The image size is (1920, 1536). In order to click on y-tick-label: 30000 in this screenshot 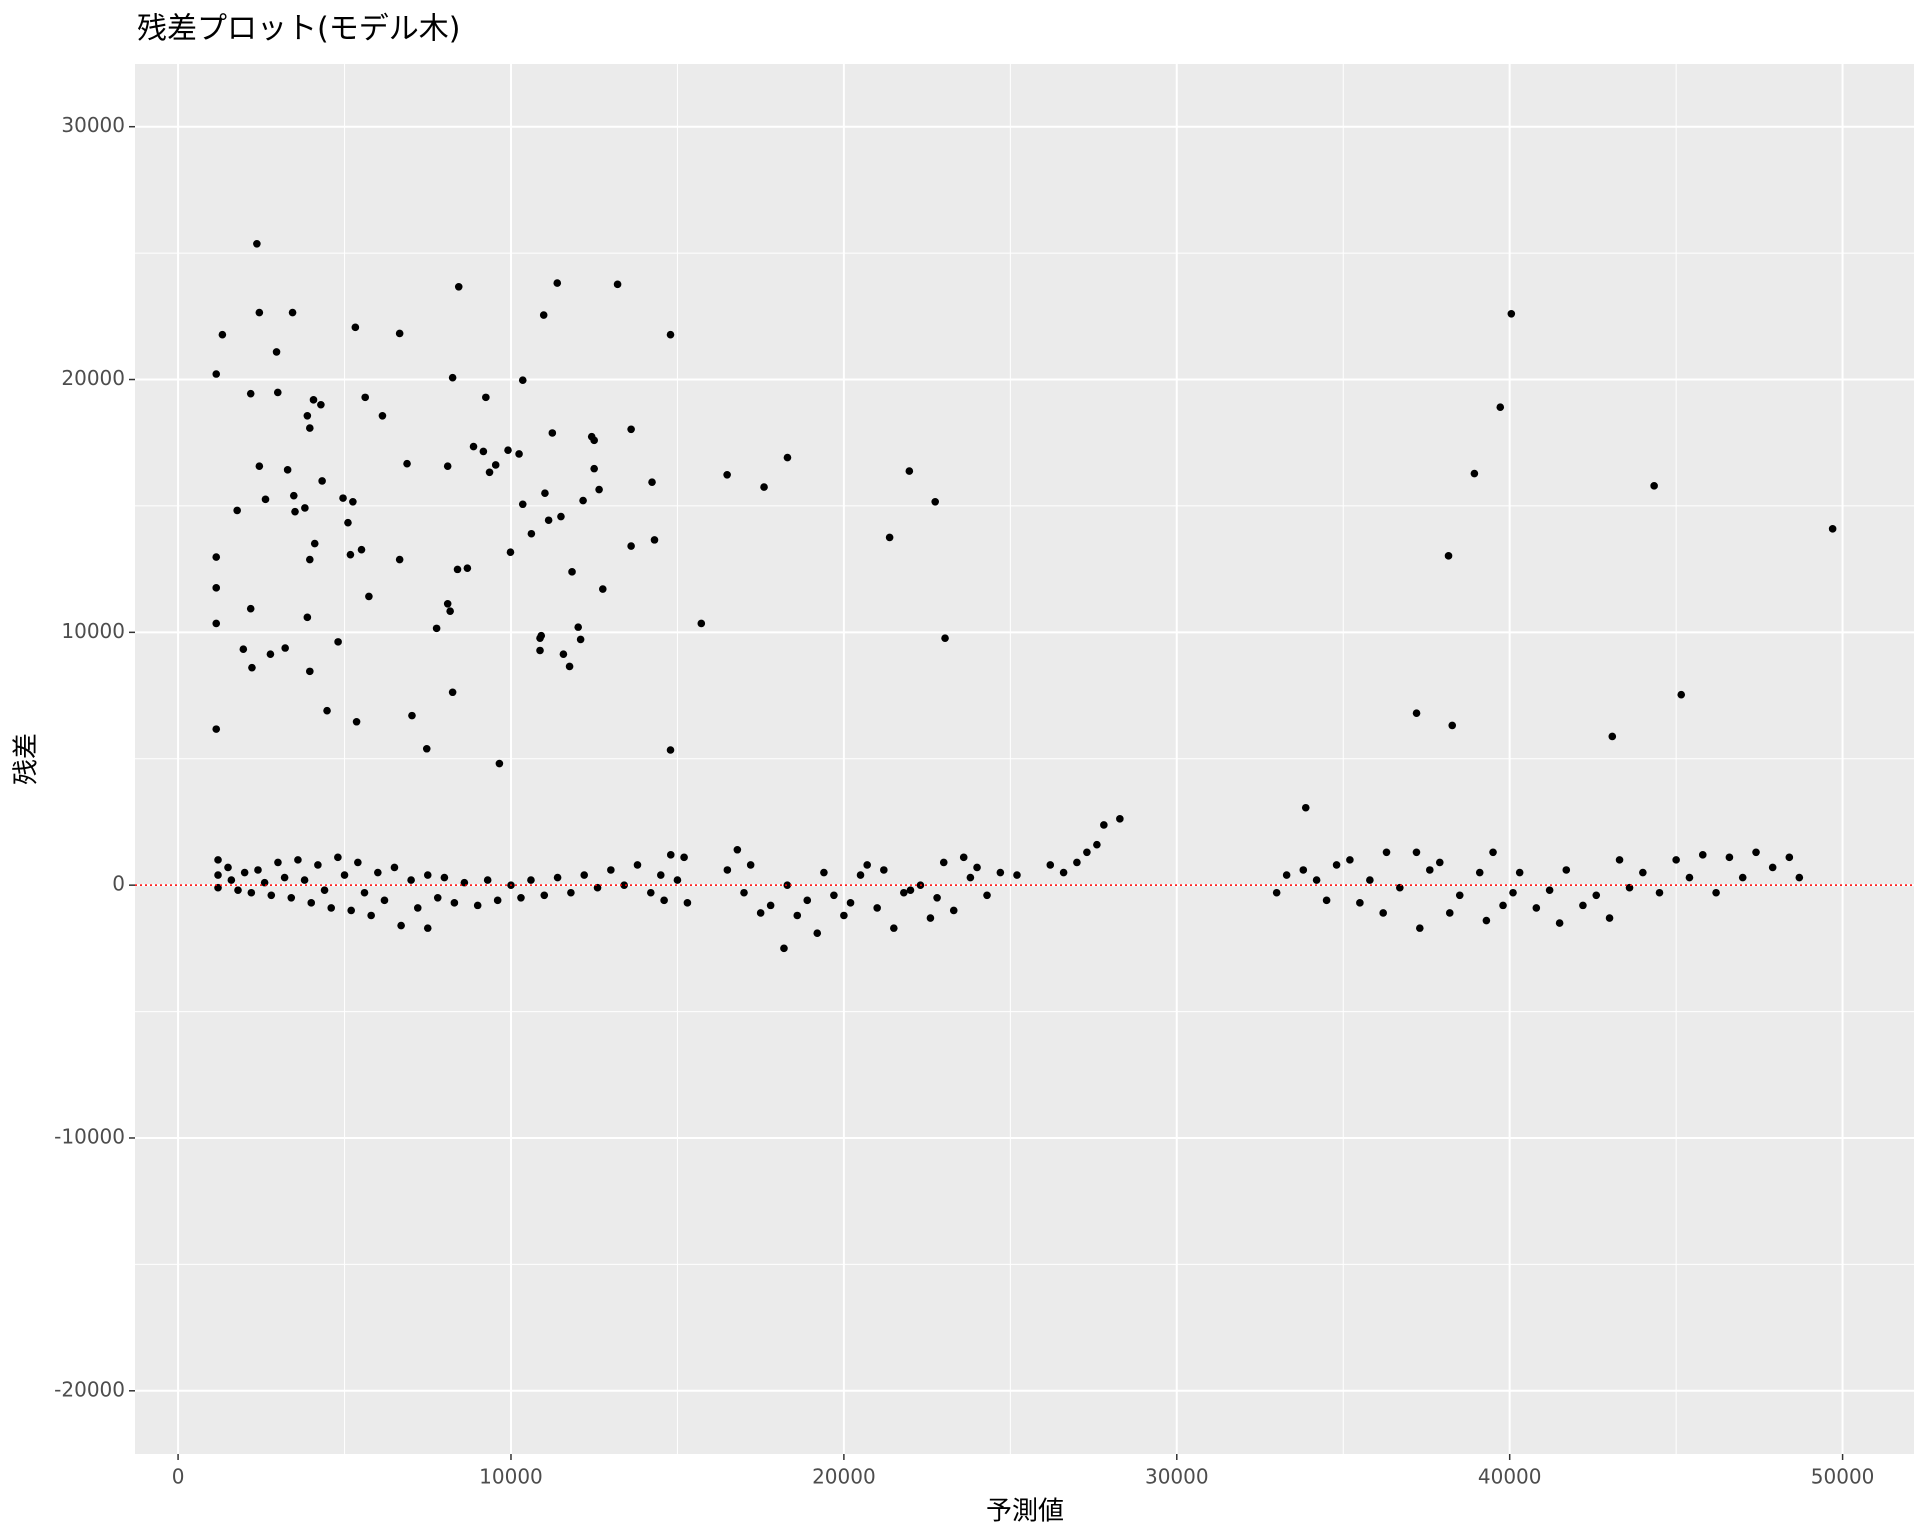, I will do `click(93, 125)`.